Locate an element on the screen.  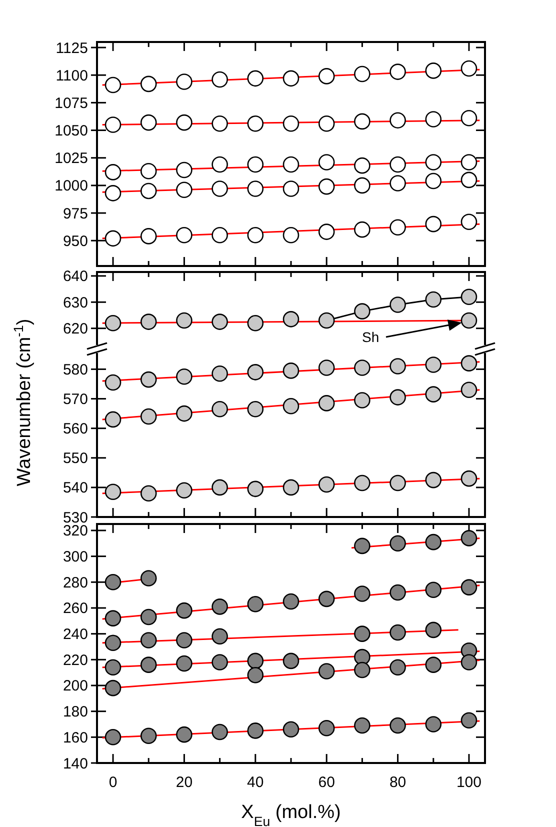
y-tick-label: 260 is located at coordinates (75, 609).